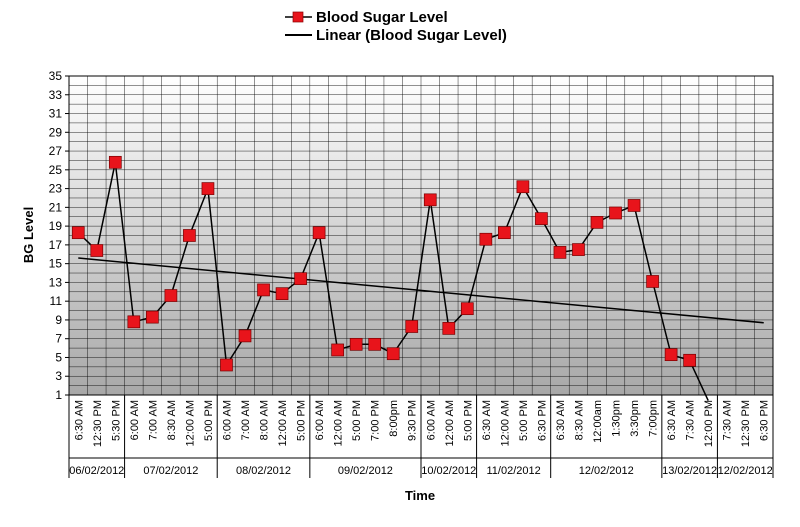  What do you see at coordinates (728, 420) in the screenshot?
I see `x-tick-label: 7:30 AM` at bounding box center [728, 420].